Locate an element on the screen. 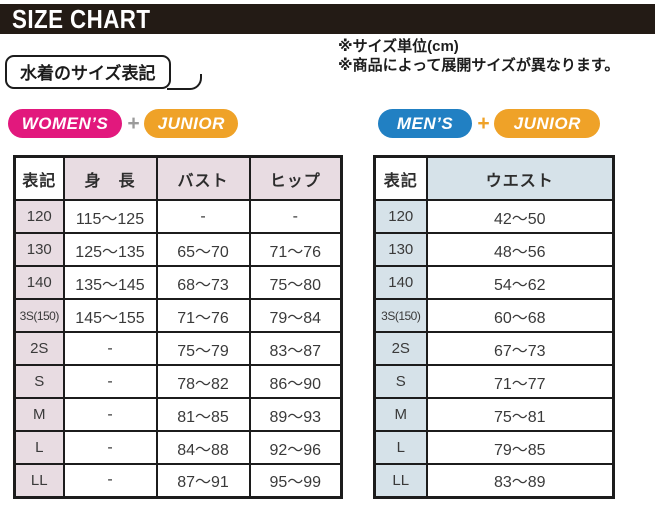 This screenshot has width=655, height=529. badge-group-womens-junior: WOMEN’S + JUNIOR is located at coordinates (123, 123).